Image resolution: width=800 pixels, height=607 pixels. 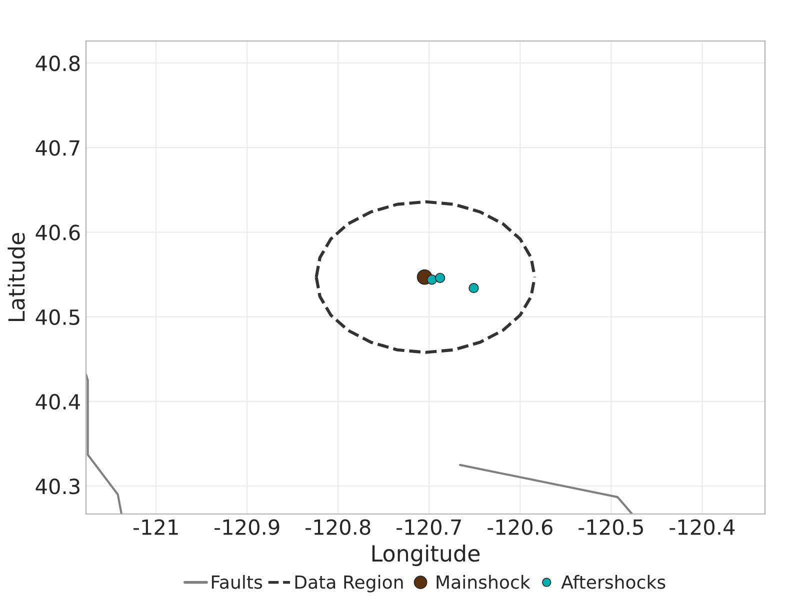 What do you see at coordinates (58, 232) in the screenshot?
I see `y-tick-label: 40.6` at bounding box center [58, 232].